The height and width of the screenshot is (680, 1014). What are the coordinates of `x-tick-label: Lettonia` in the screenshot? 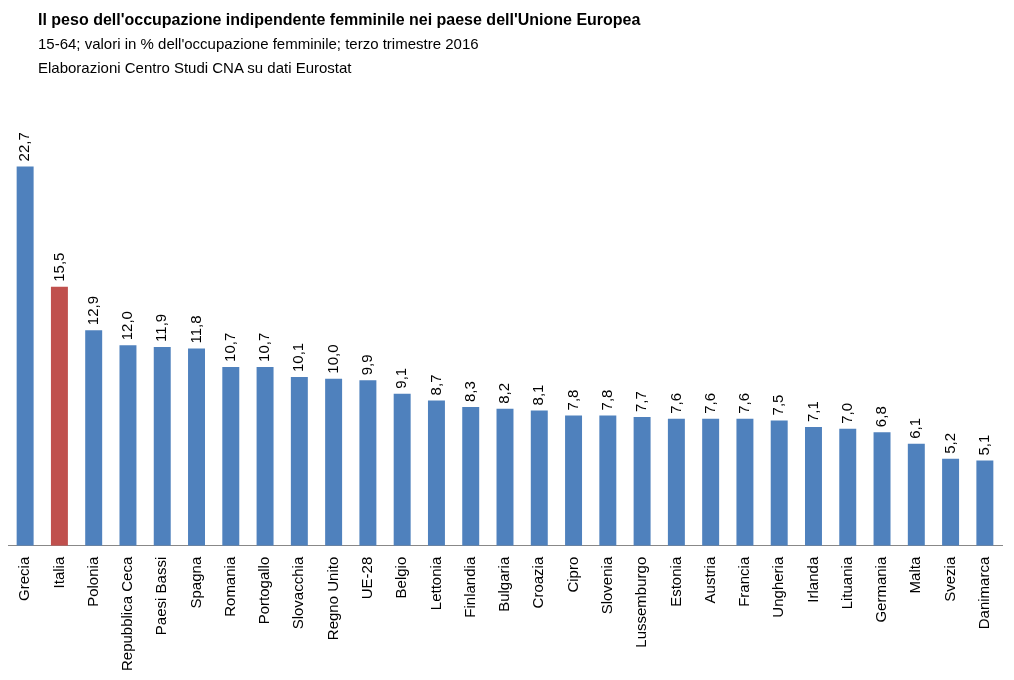 It's located at (435, 583).